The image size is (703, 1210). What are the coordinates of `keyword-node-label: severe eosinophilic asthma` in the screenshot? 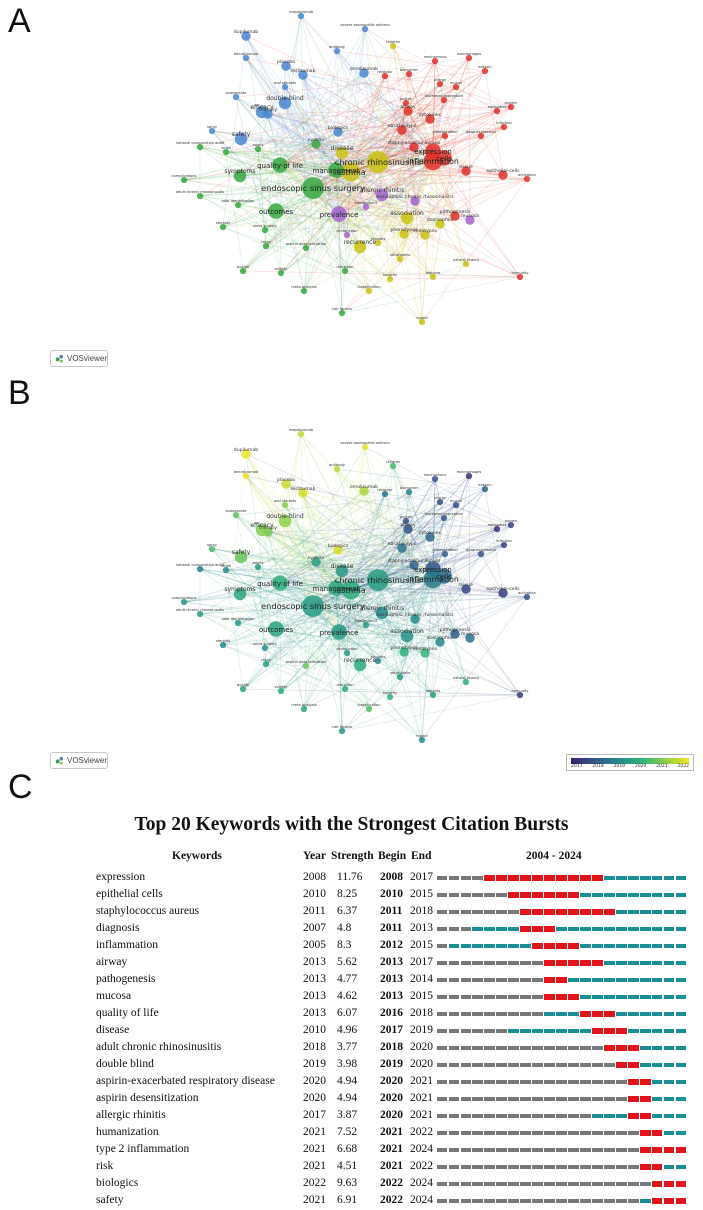 It's located at (364, 443).